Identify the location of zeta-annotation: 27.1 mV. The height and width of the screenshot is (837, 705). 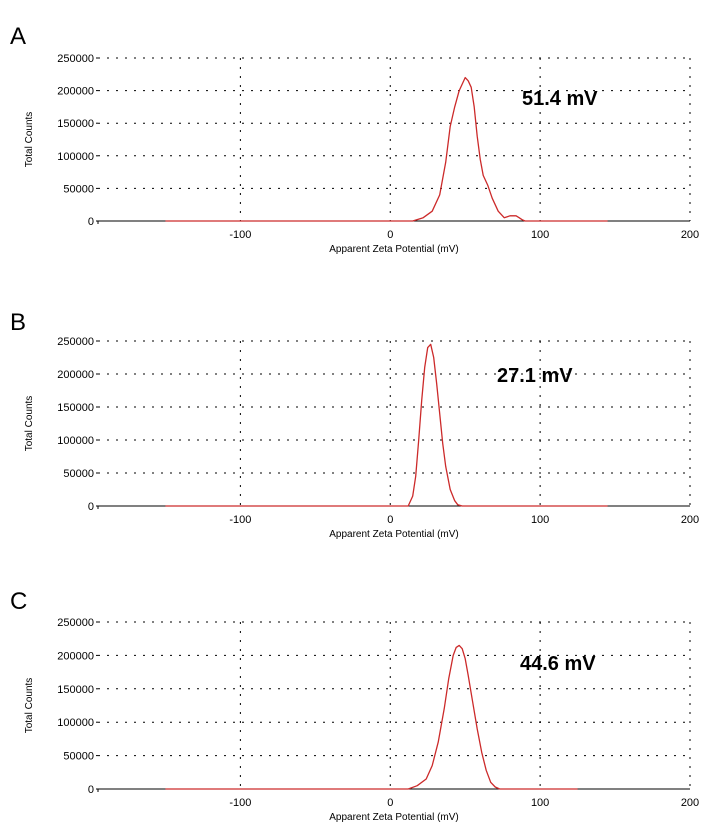
(535, 376).